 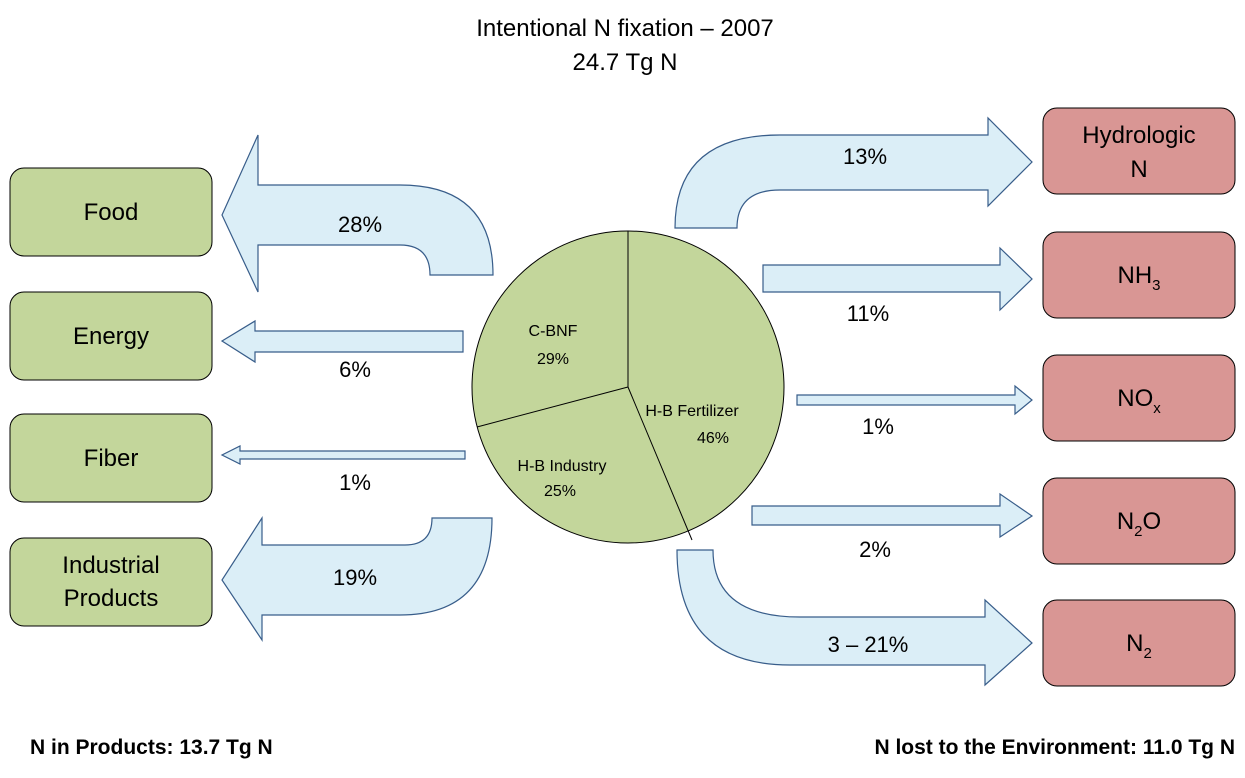 I want to click on product-label: Products, so click(x=111, y=598).